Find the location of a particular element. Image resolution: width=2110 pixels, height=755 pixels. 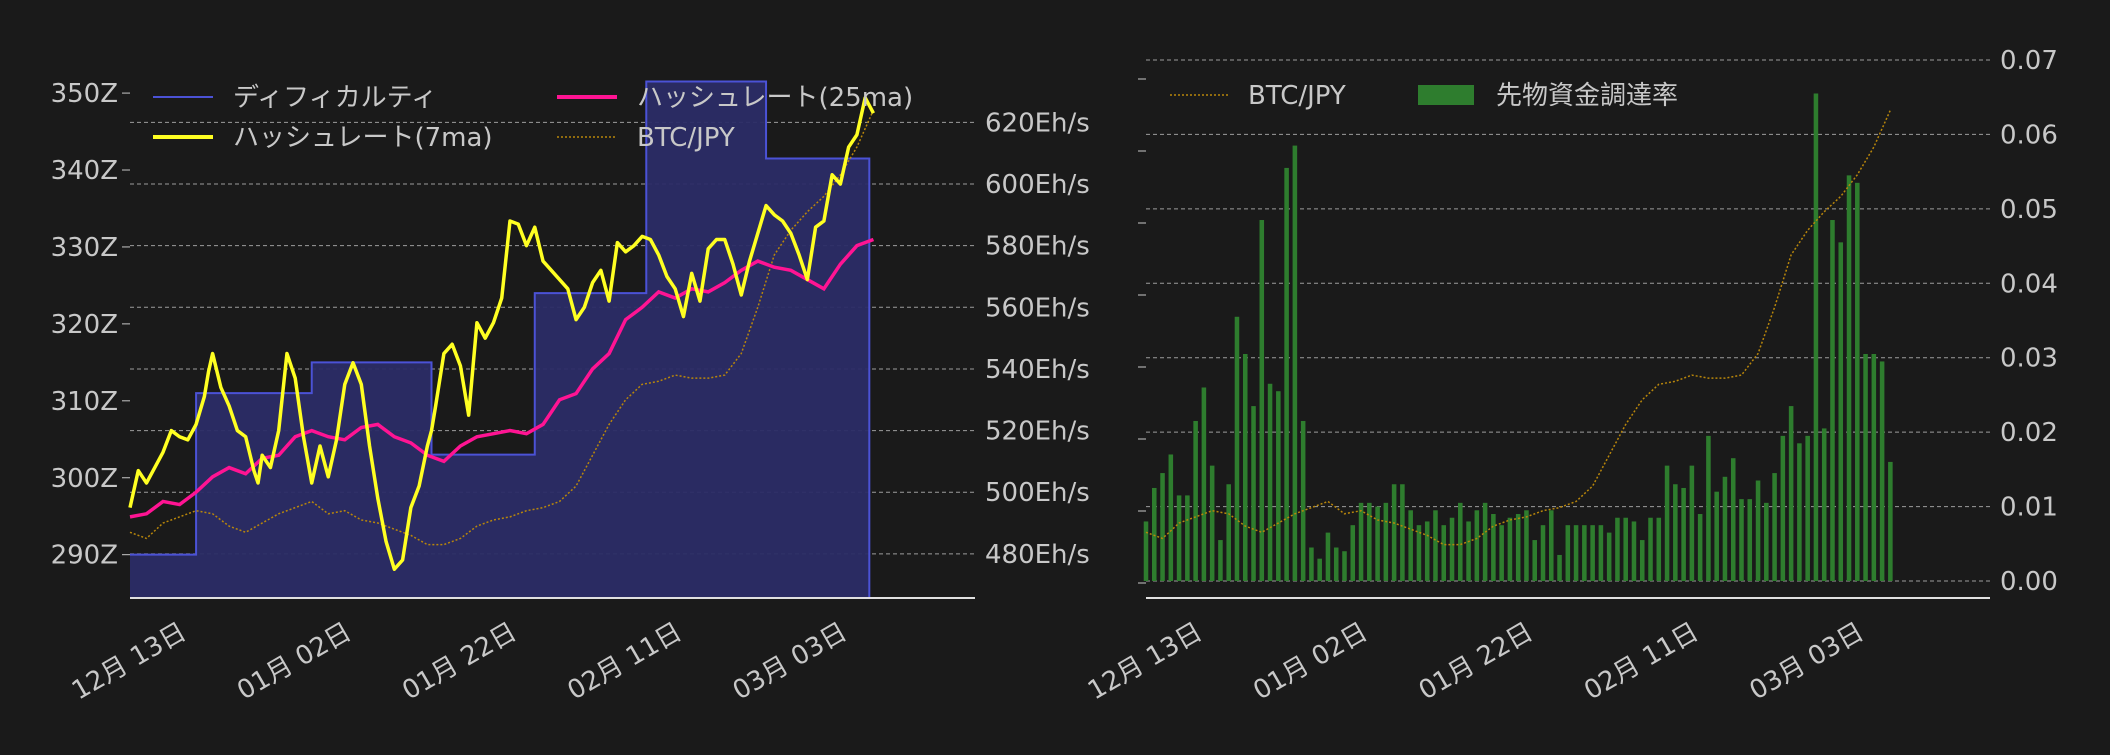

legend-label-h7: ハッシュレート(7ma) is located at coordinates (363, 138).